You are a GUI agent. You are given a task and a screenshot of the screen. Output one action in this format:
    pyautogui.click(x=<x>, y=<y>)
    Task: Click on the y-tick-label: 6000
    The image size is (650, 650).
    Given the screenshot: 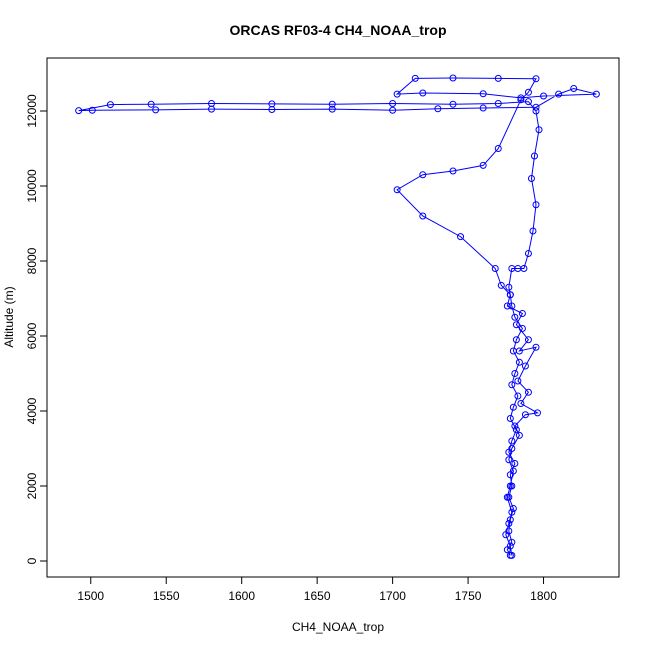 What is the action you would take?
    pyautogui.click(x=32, y=335)
    